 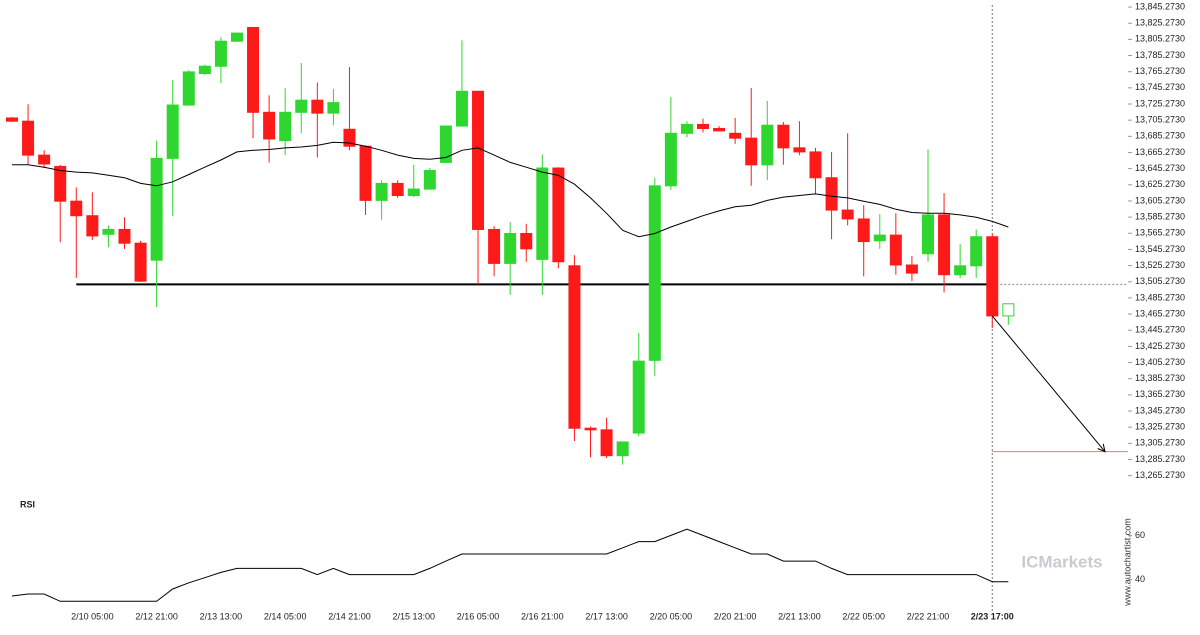 What do you see at coordinates (1160, 410) in the screenshot?
I see `y-tick-label: 13,345.2730` at bounding box center [1160, 410].